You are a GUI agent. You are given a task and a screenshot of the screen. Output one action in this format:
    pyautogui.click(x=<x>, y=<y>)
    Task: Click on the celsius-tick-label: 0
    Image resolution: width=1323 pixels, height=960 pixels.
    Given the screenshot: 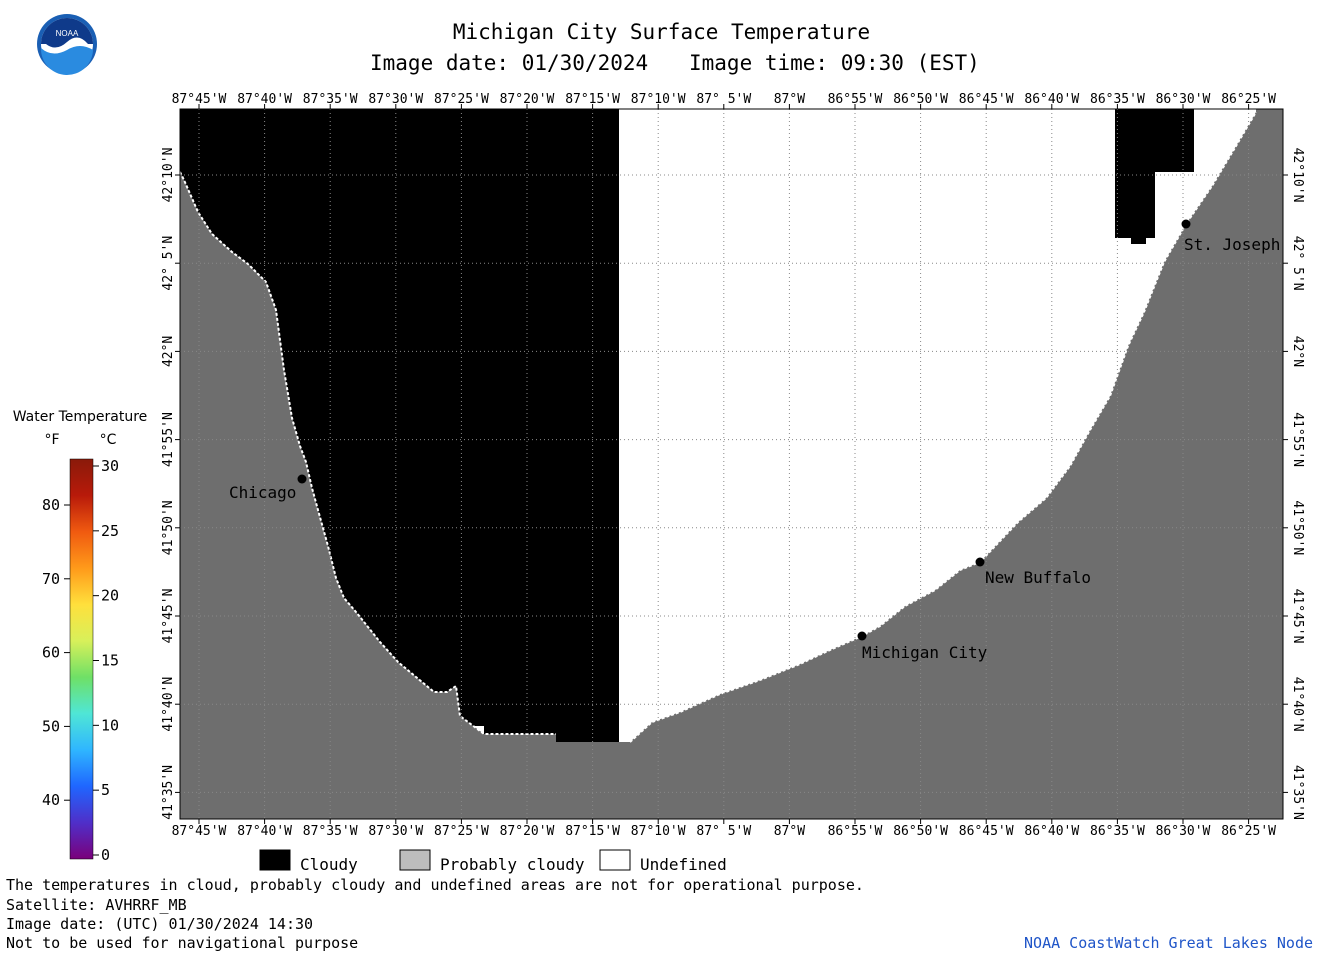 What is the action you would take?
    pyautogui.click(x=105, y=855)
    